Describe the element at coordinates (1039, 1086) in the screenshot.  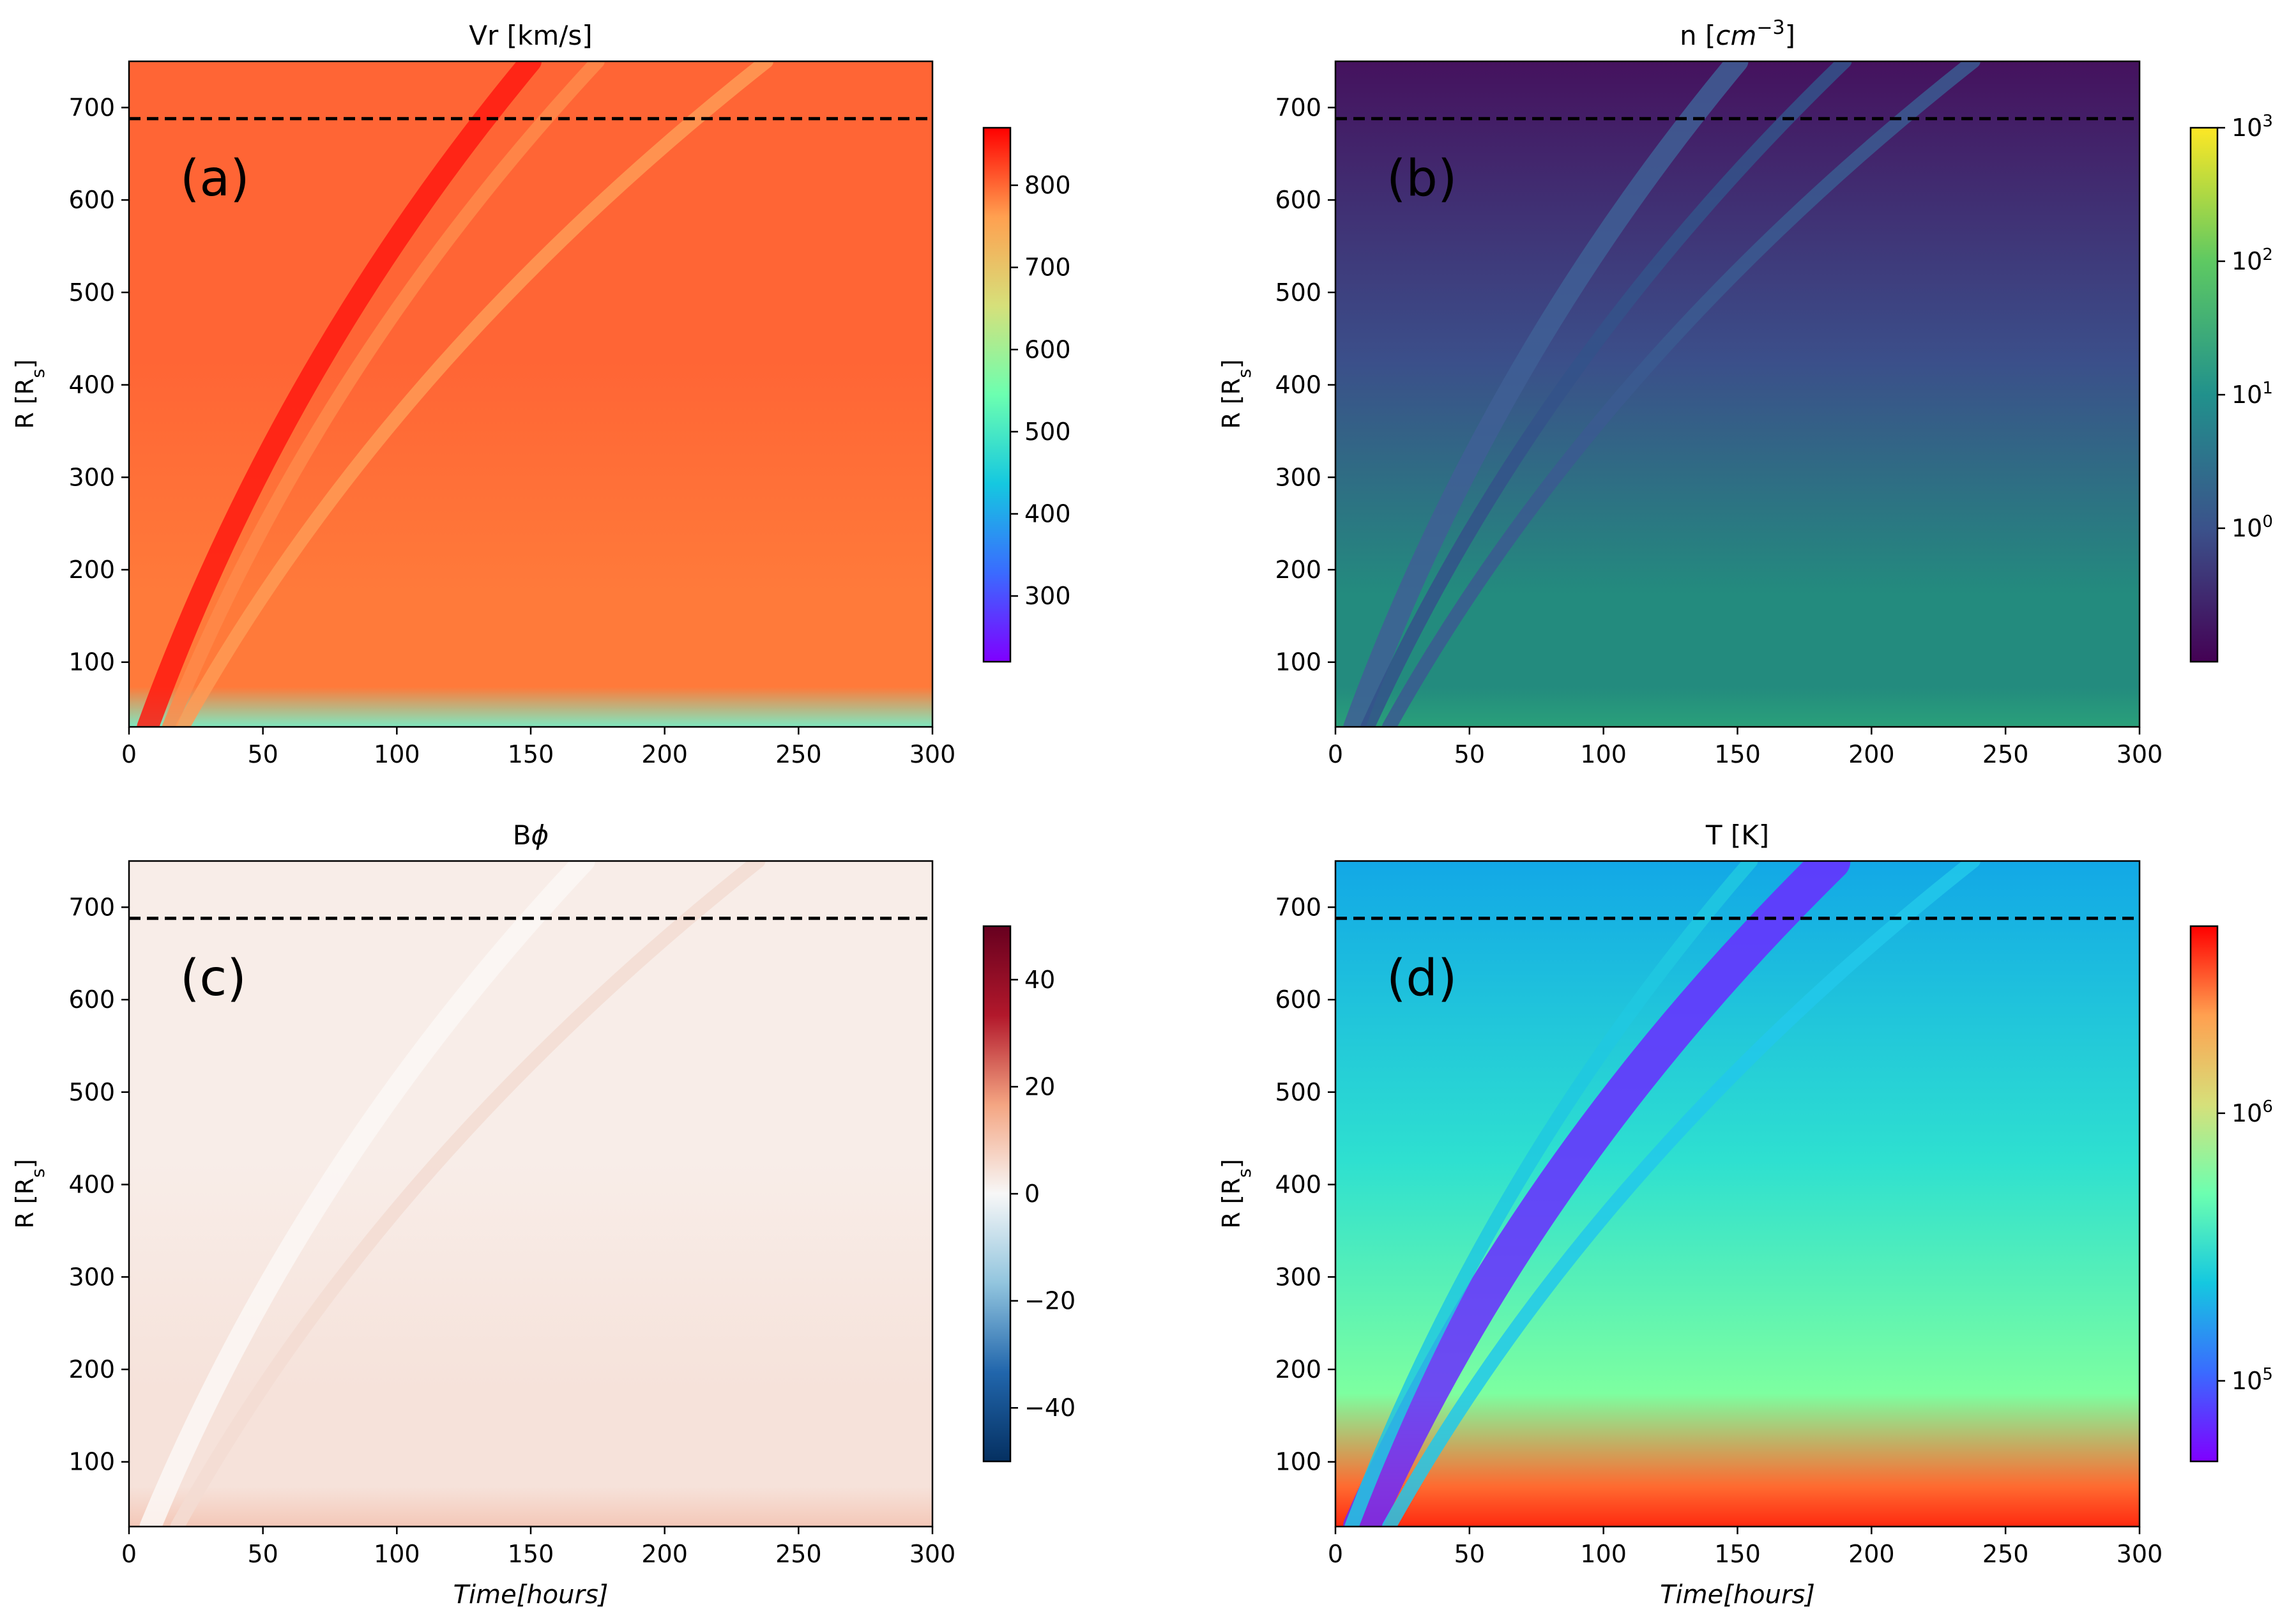
I see `colorbar-tick-label: 20` at that location.